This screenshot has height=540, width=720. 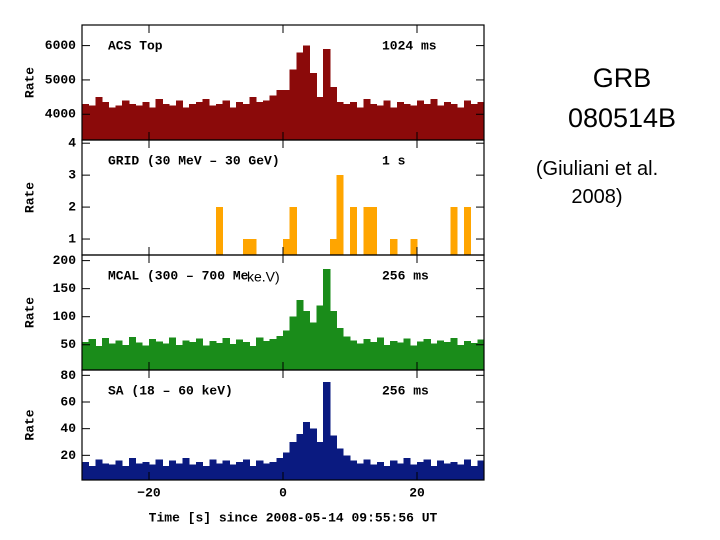 What do you see at coordinates (60, 45) in the screenshot?
I see `y-tick-label: 6000` at bounding box center [60, 45].